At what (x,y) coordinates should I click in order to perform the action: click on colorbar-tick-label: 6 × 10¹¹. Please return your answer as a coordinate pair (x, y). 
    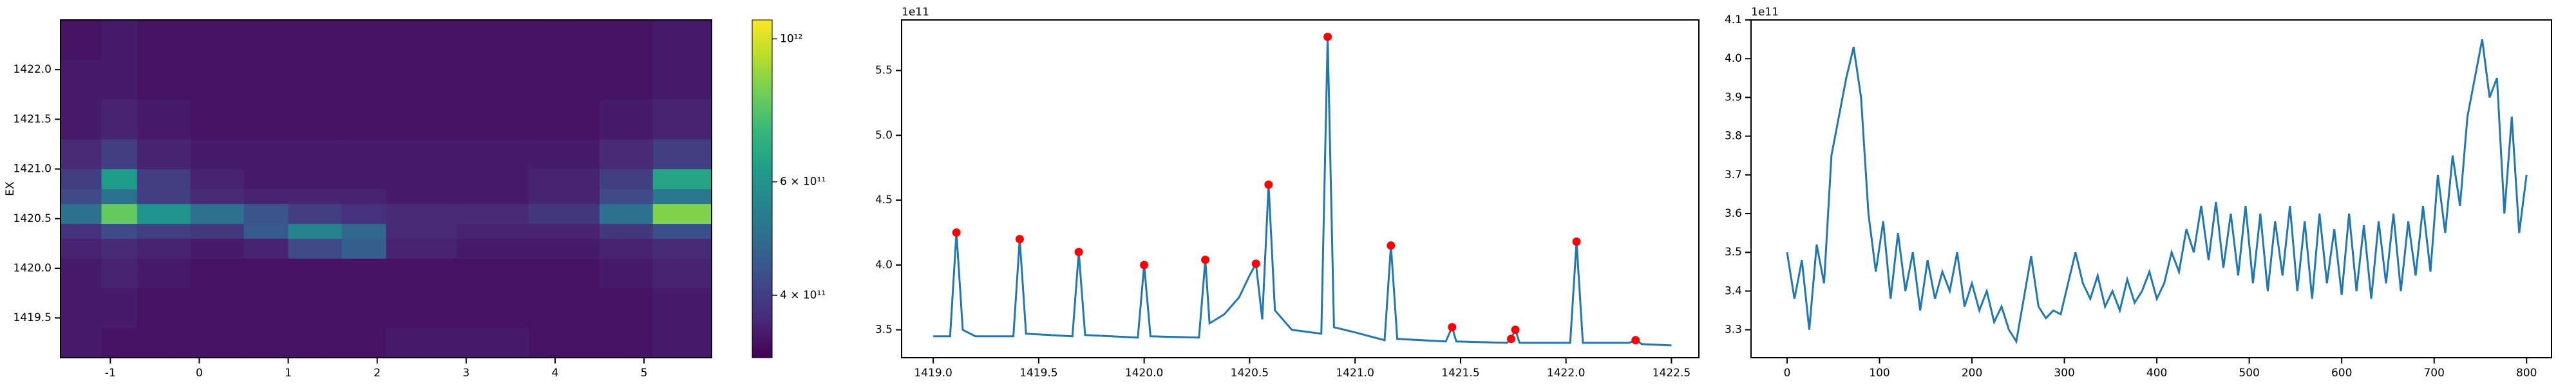
    Looking at the image, I should click on (803, 182).